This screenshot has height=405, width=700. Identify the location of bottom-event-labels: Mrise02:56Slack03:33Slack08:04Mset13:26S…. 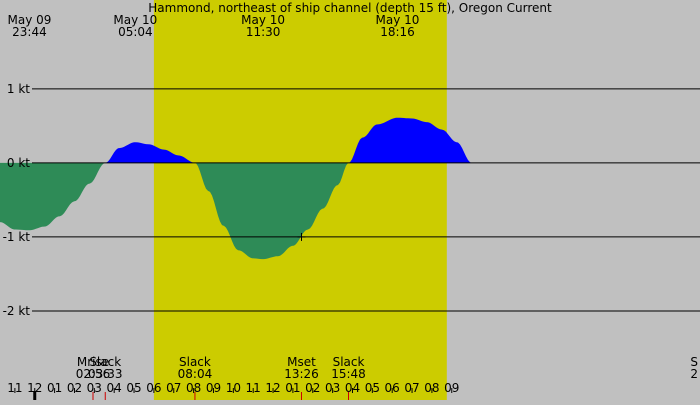
(387, 368).